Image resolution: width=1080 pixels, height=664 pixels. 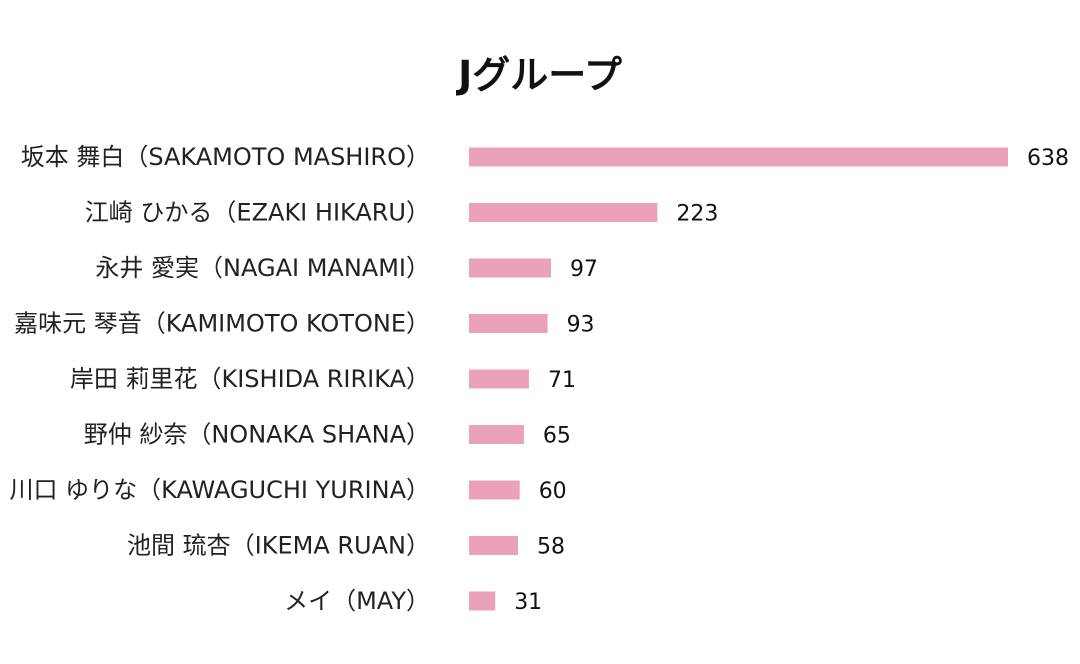 What do you see at coordinates (538, 75) in the screenshot?
I see `chart-title: Jグループ` at bounding box center [538, 75].